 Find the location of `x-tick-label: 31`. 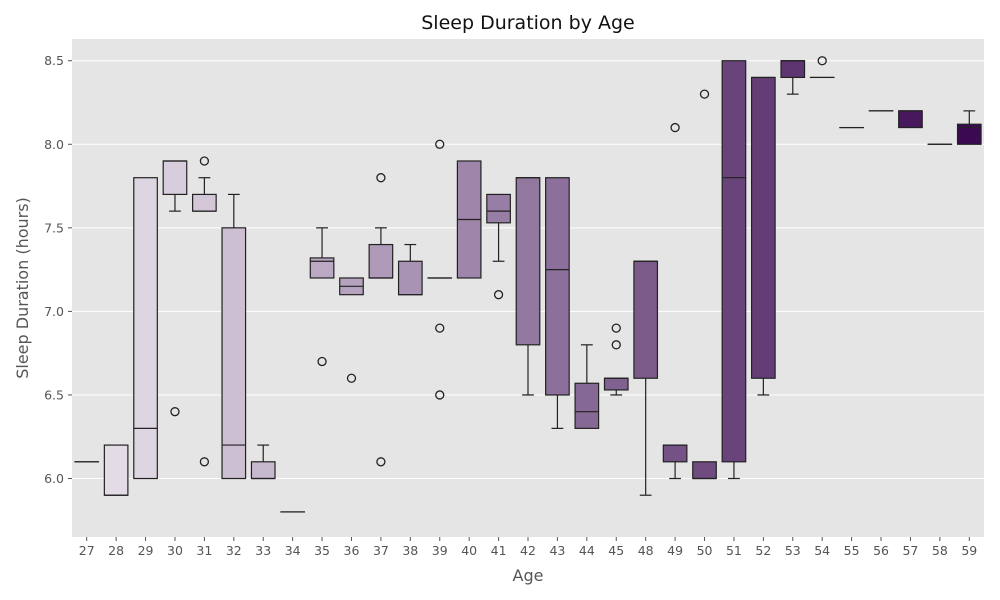

x-tick-label: 31 is located at coordinates (204, 550).